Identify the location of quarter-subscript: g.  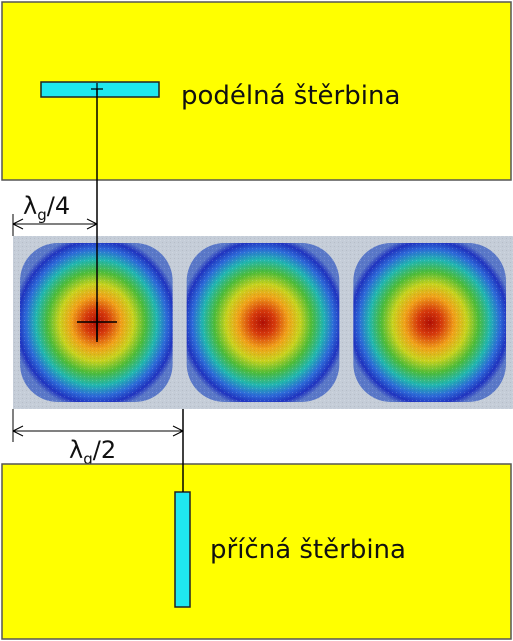
(42, 215).